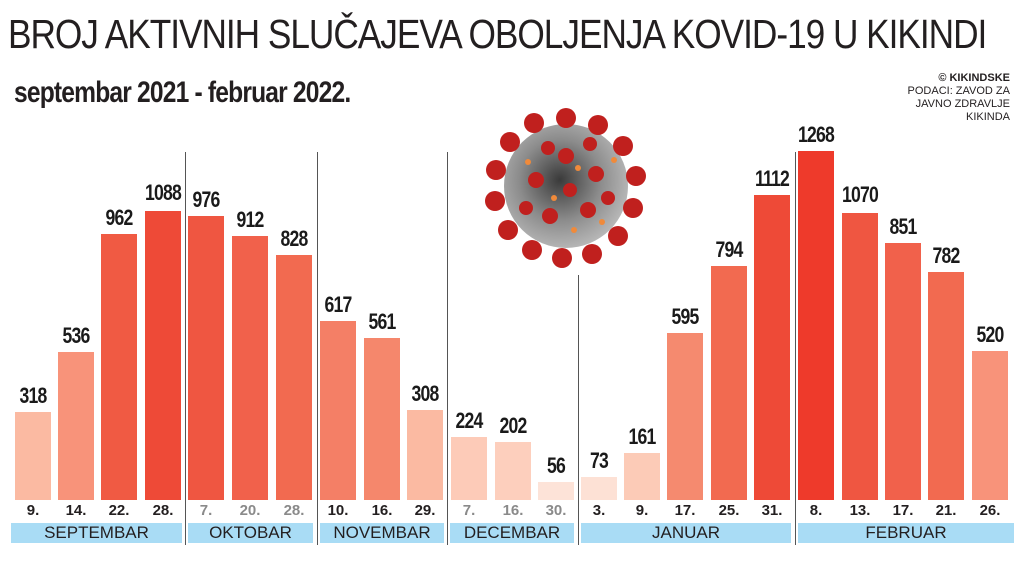 The image size is (1024, 565). I want to click on day-label: 22., so click(119, 510).